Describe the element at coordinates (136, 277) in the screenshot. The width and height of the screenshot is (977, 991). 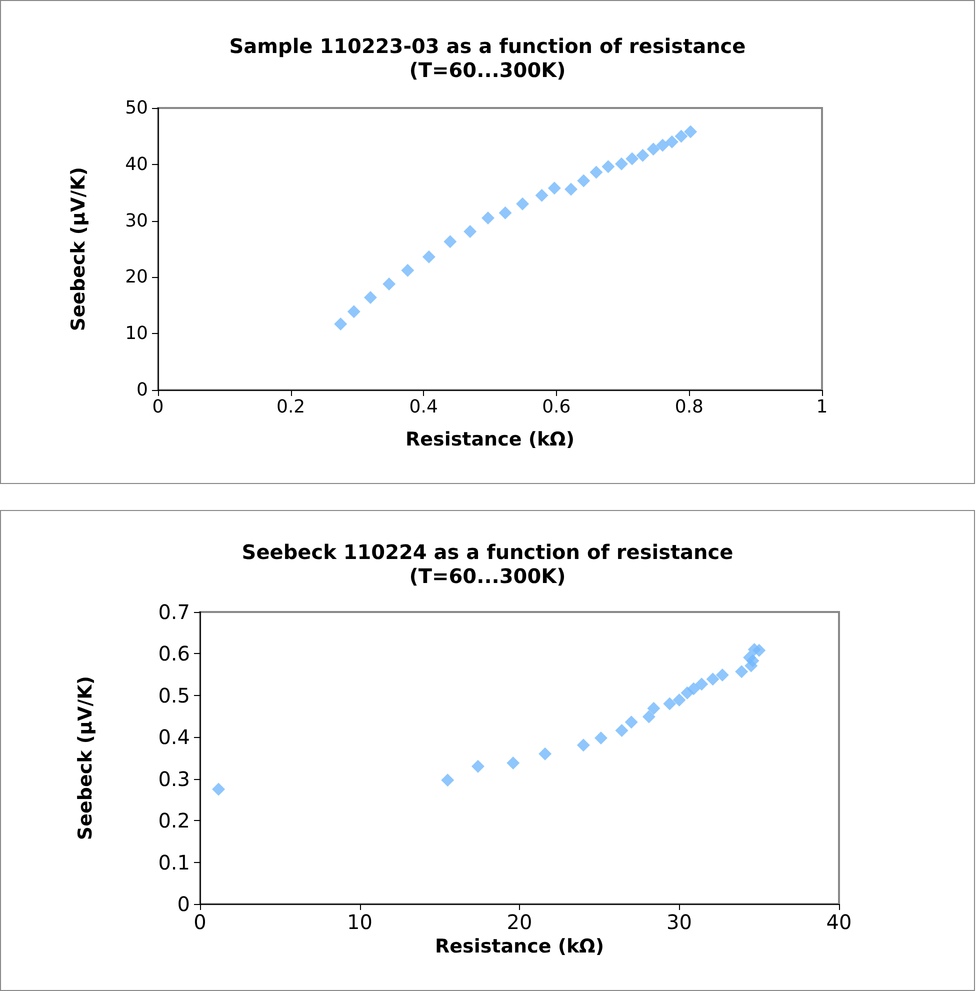
I see `y-tick-label: 20` at that location.